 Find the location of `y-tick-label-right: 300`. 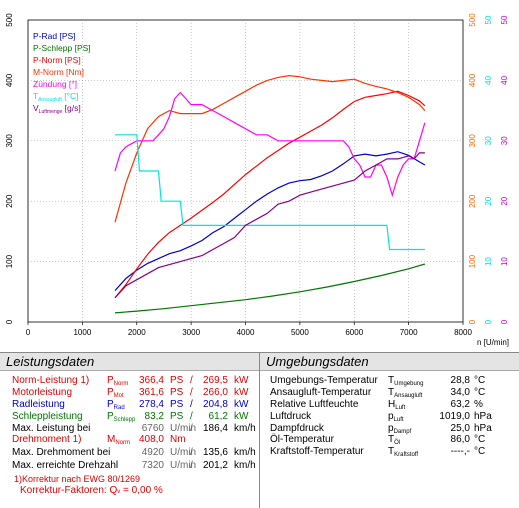

y-tick-label-right: 300 is located at coordinates (472, 141).